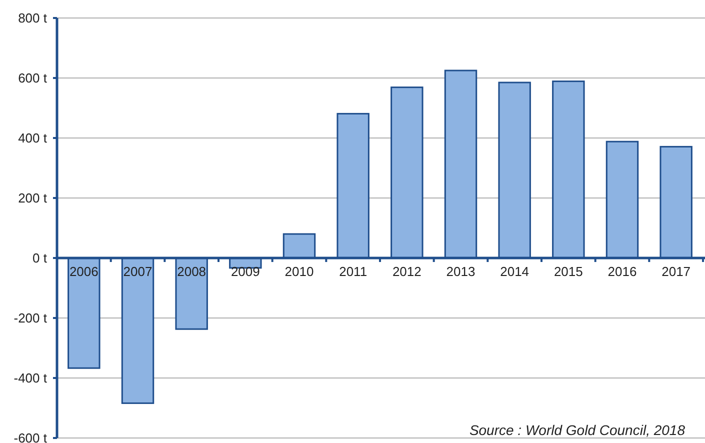 This screenshot has height=443, width=705. What do you see at coordinates (31, 378) in the screenshot?
I see `y-tick-label: -400 t` at bounding box center [31, 378].